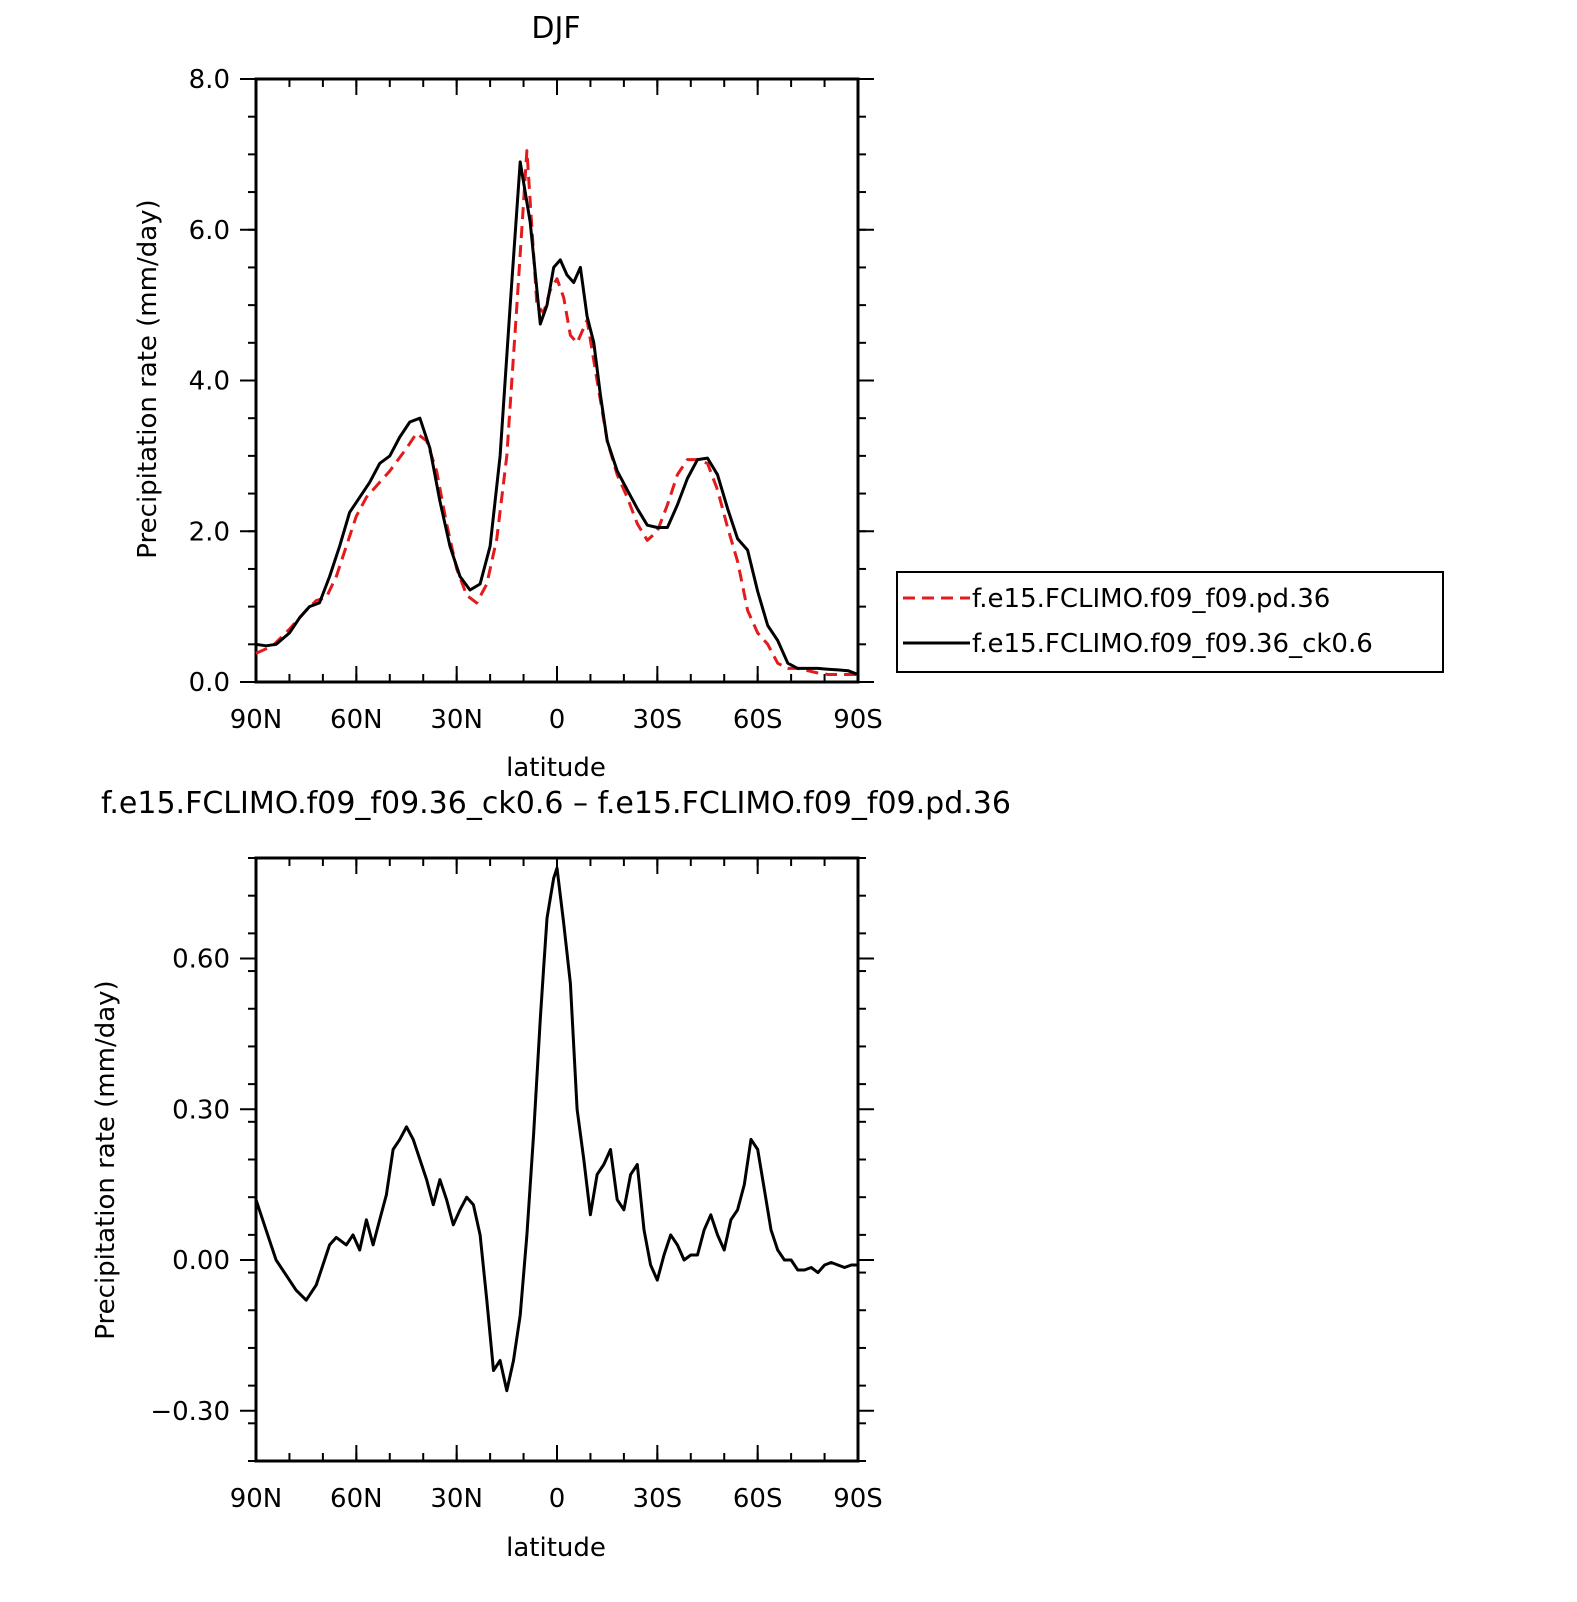 This screenshot has height=1602, width=1577. What do you see at coordinates (201, 960) in the screenshot?
I see `y-tick-label: 0.60` at bounding box center [201, 960].